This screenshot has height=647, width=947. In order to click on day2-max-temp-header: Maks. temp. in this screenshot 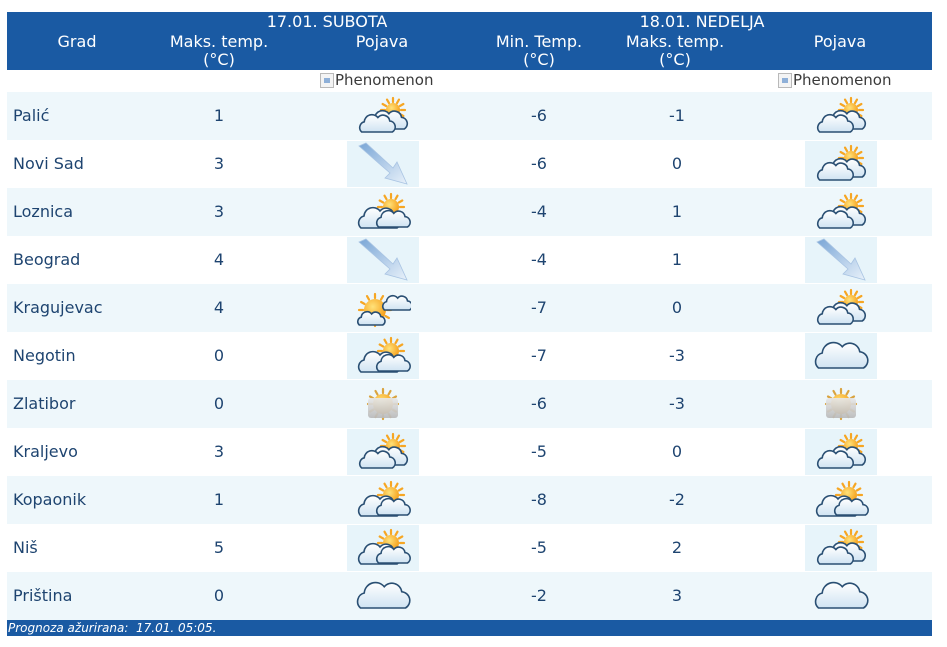, I will do `click(675, 41)`.